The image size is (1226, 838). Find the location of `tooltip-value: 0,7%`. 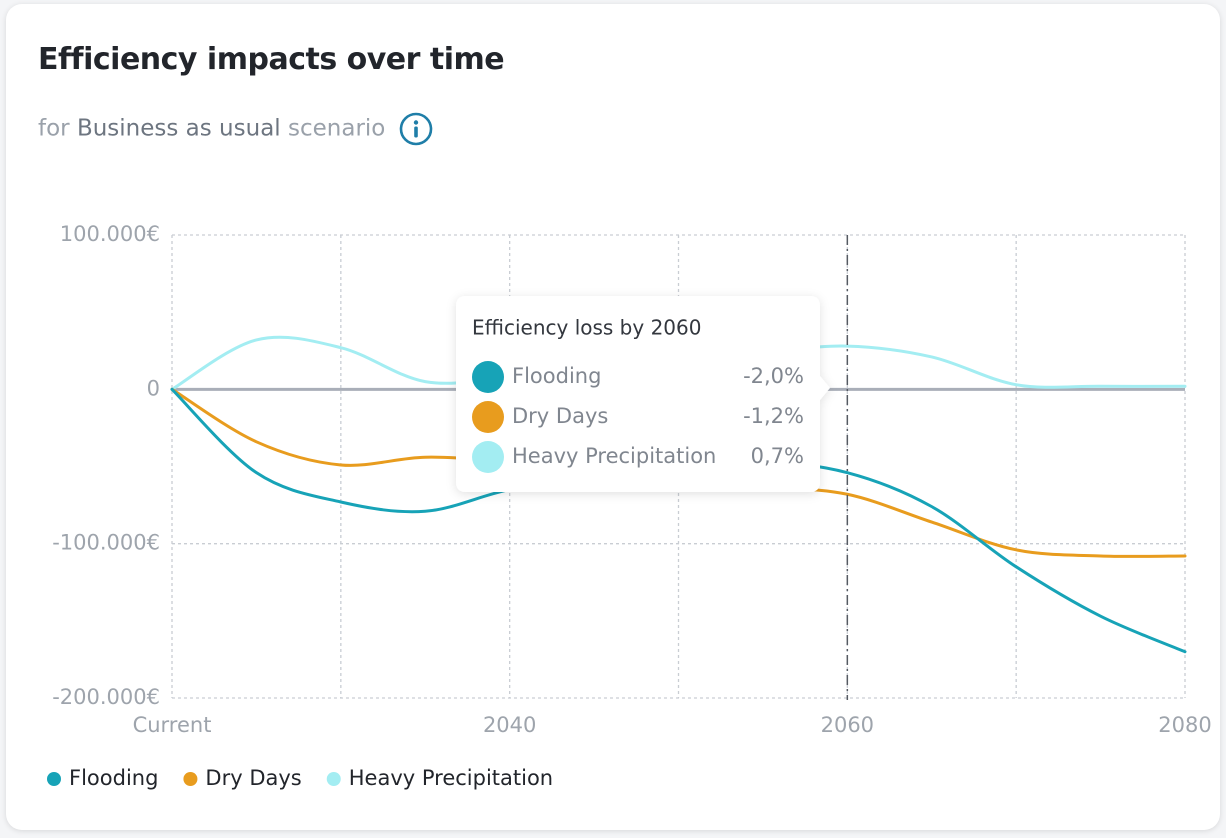

tooltip-value: 0,7% is located at coordinates (777, 456).